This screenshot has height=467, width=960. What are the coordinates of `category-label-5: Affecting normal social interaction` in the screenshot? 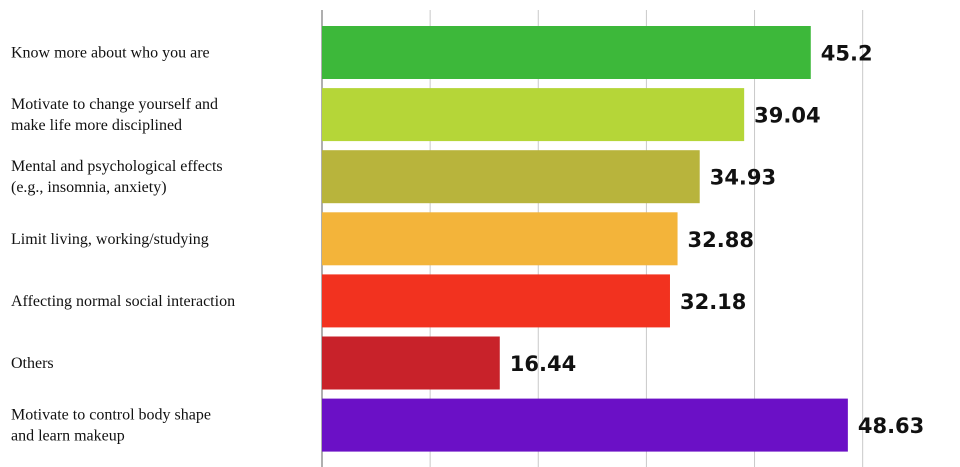 It's located at (123, 301).